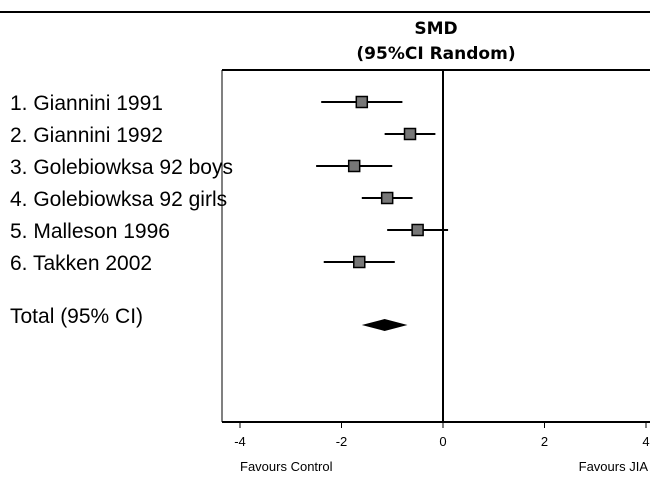 This screenshot has width=650, height=477. I want to click on total-label: Total (95% CI), so click(76, 316).